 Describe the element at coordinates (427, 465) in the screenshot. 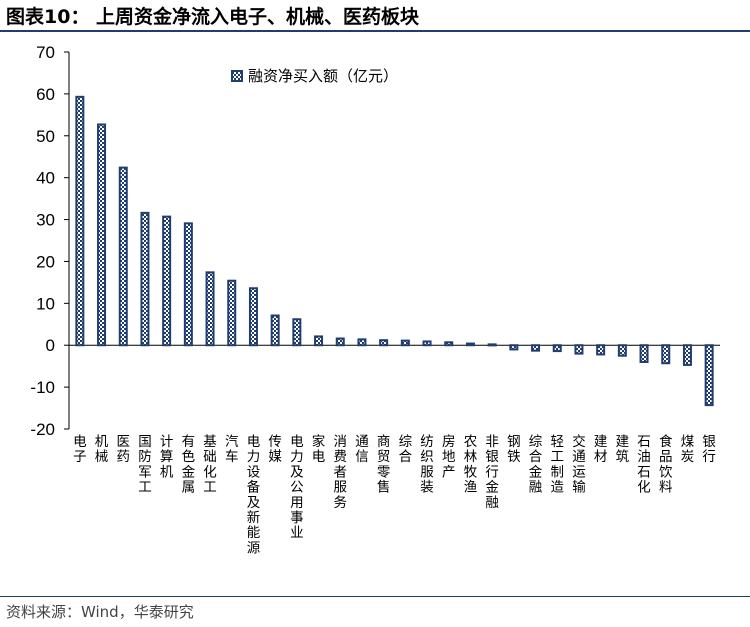

I see `x-category-label: 纺织服装` at that location.